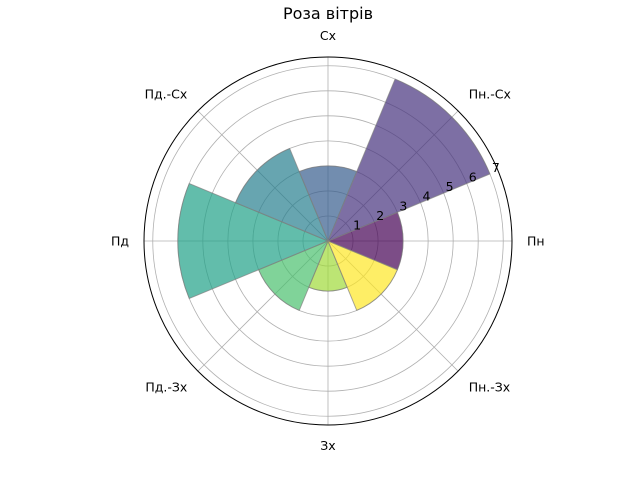  I want to click on radial-tick-label: 3, so click(403, 205).